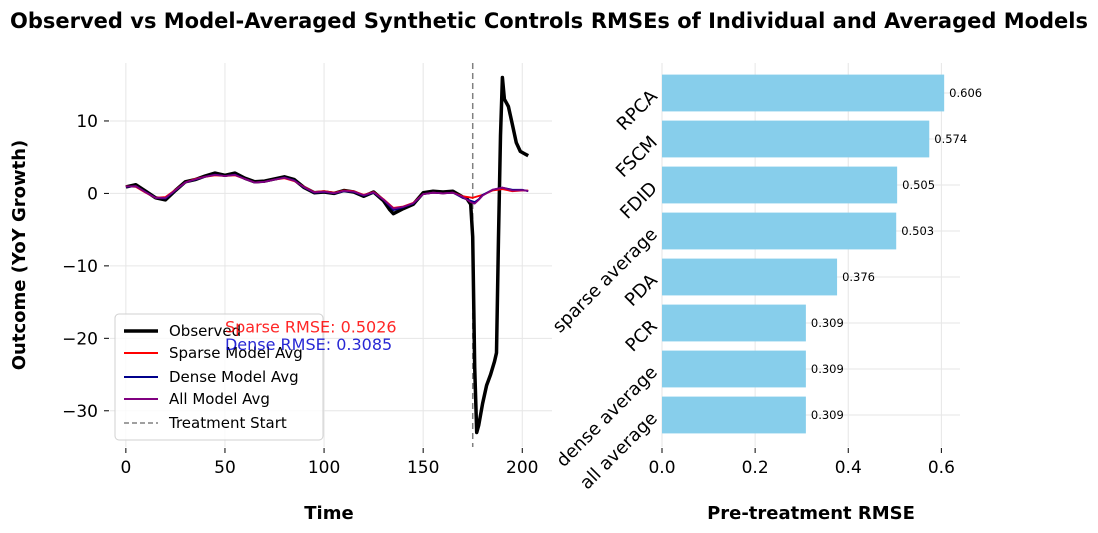  What do you see at coordinates (87, 122) in the screenshot?
I see `line-chart-ytick-label: 10` at bounding box center [87, 122].